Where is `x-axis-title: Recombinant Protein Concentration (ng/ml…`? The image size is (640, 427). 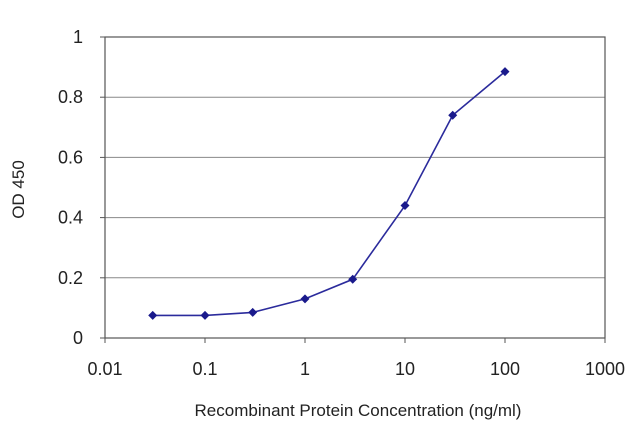 x-axis-title: Recombinant Protein Concentration (ng/ml… is located at coordinates (358, 410).